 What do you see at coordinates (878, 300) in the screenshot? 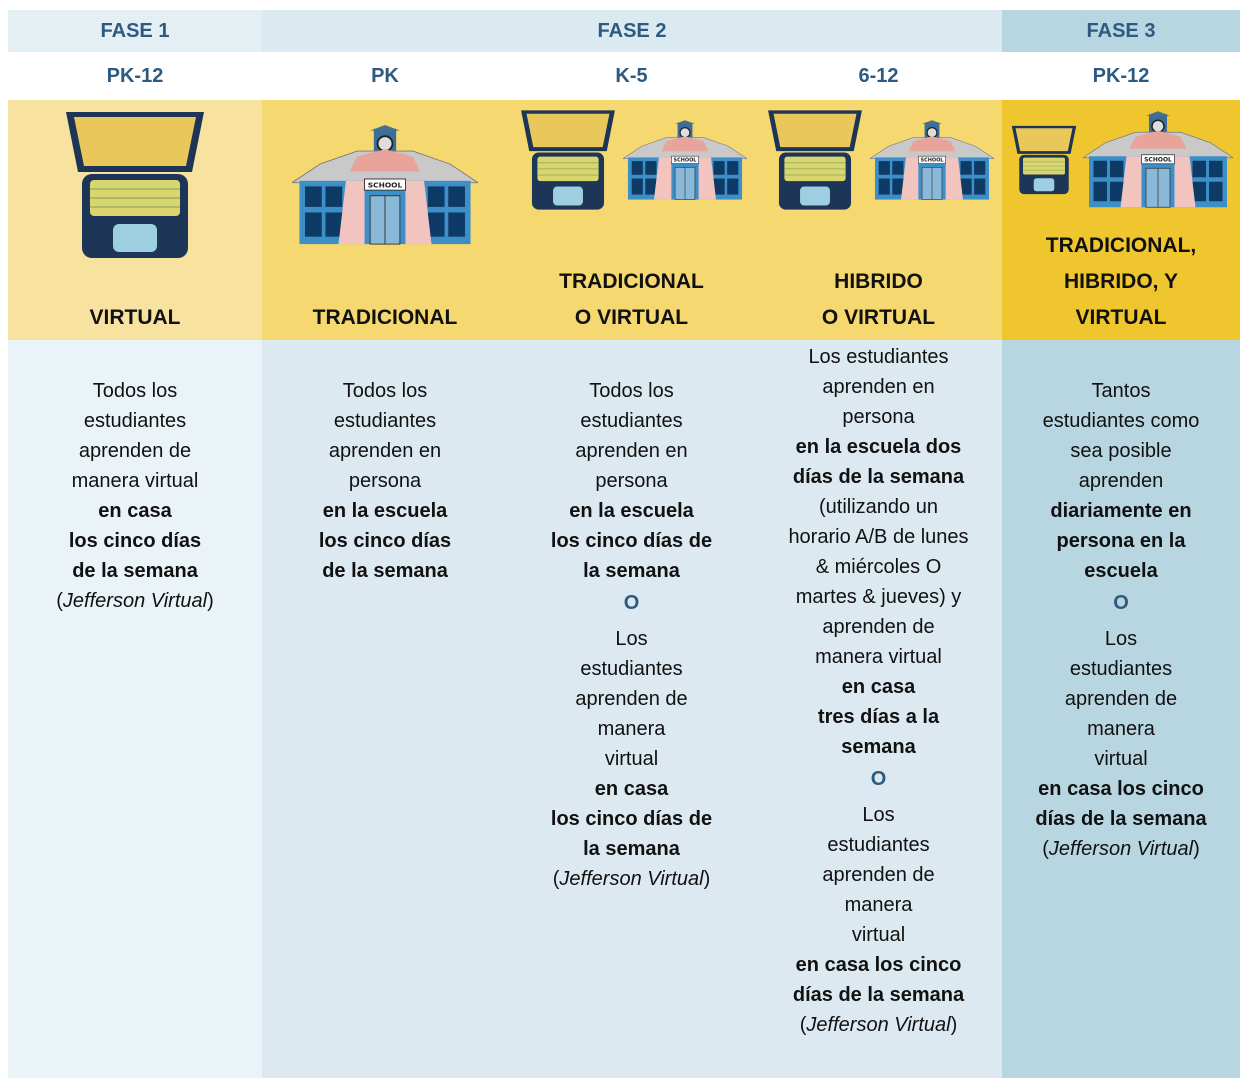
I see `mode-label: HIBRIDO O VIRTUAL` at bounding box center [878, 300].